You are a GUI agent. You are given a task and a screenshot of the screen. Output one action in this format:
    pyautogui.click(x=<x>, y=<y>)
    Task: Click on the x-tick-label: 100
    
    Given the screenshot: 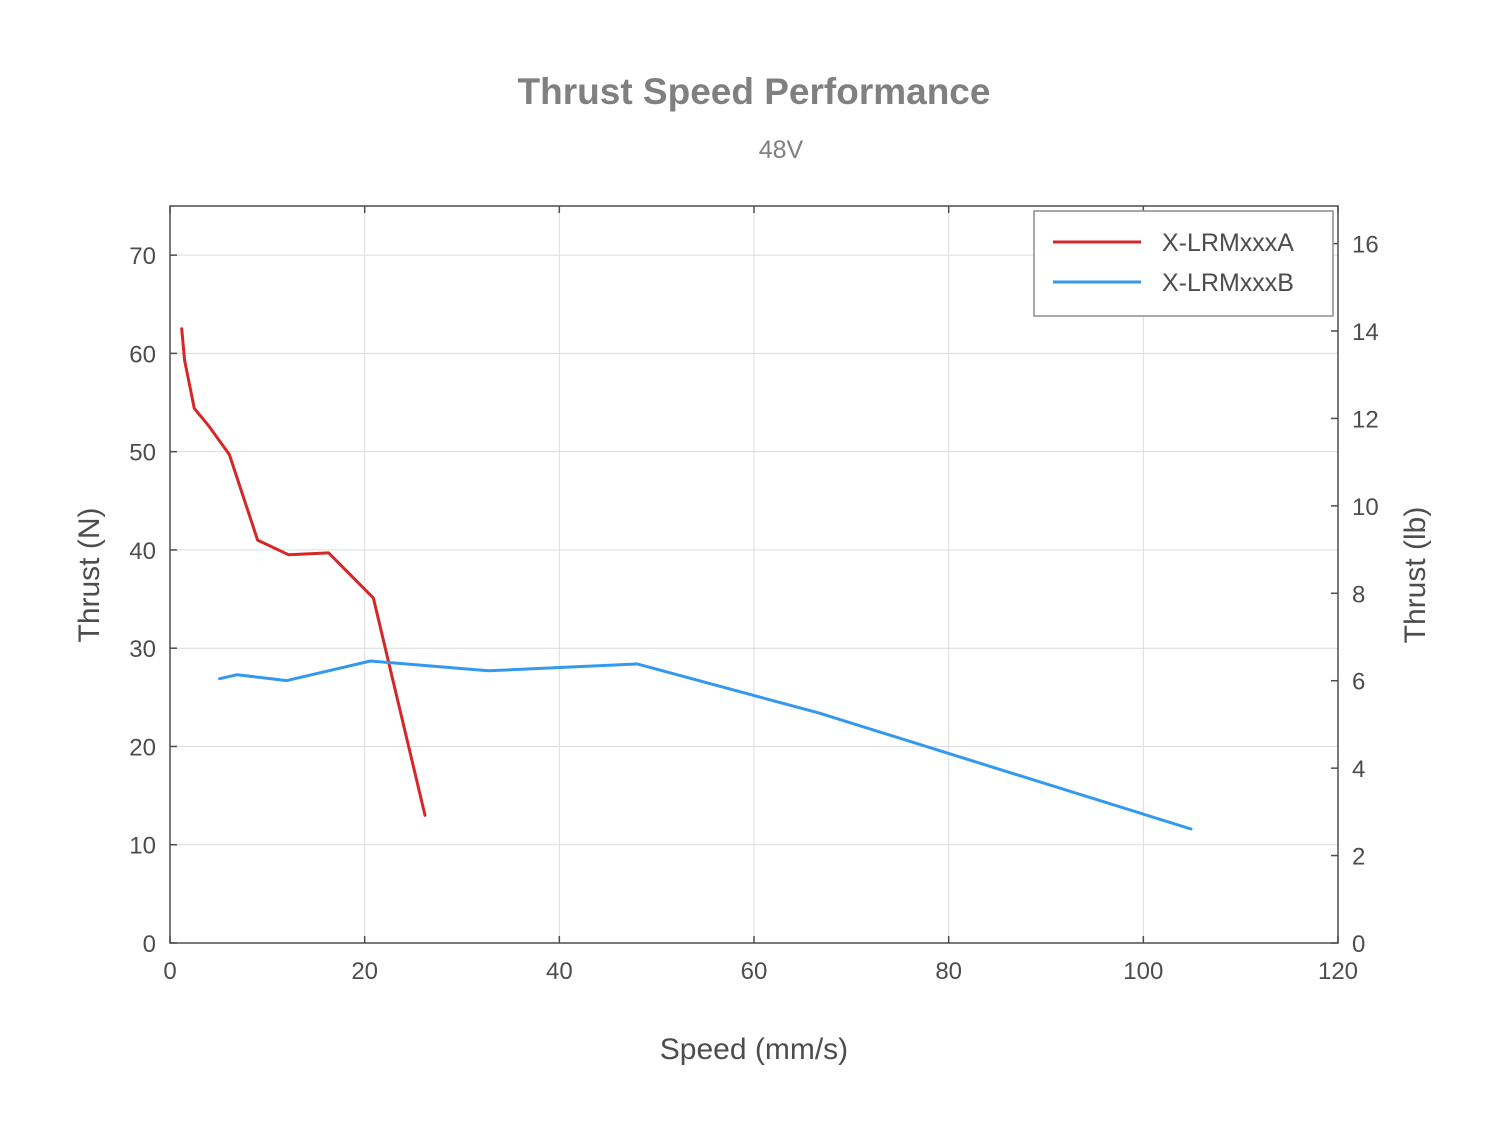 What is the action you would take?
    pyautogui.click(x=1143, y=971)
    